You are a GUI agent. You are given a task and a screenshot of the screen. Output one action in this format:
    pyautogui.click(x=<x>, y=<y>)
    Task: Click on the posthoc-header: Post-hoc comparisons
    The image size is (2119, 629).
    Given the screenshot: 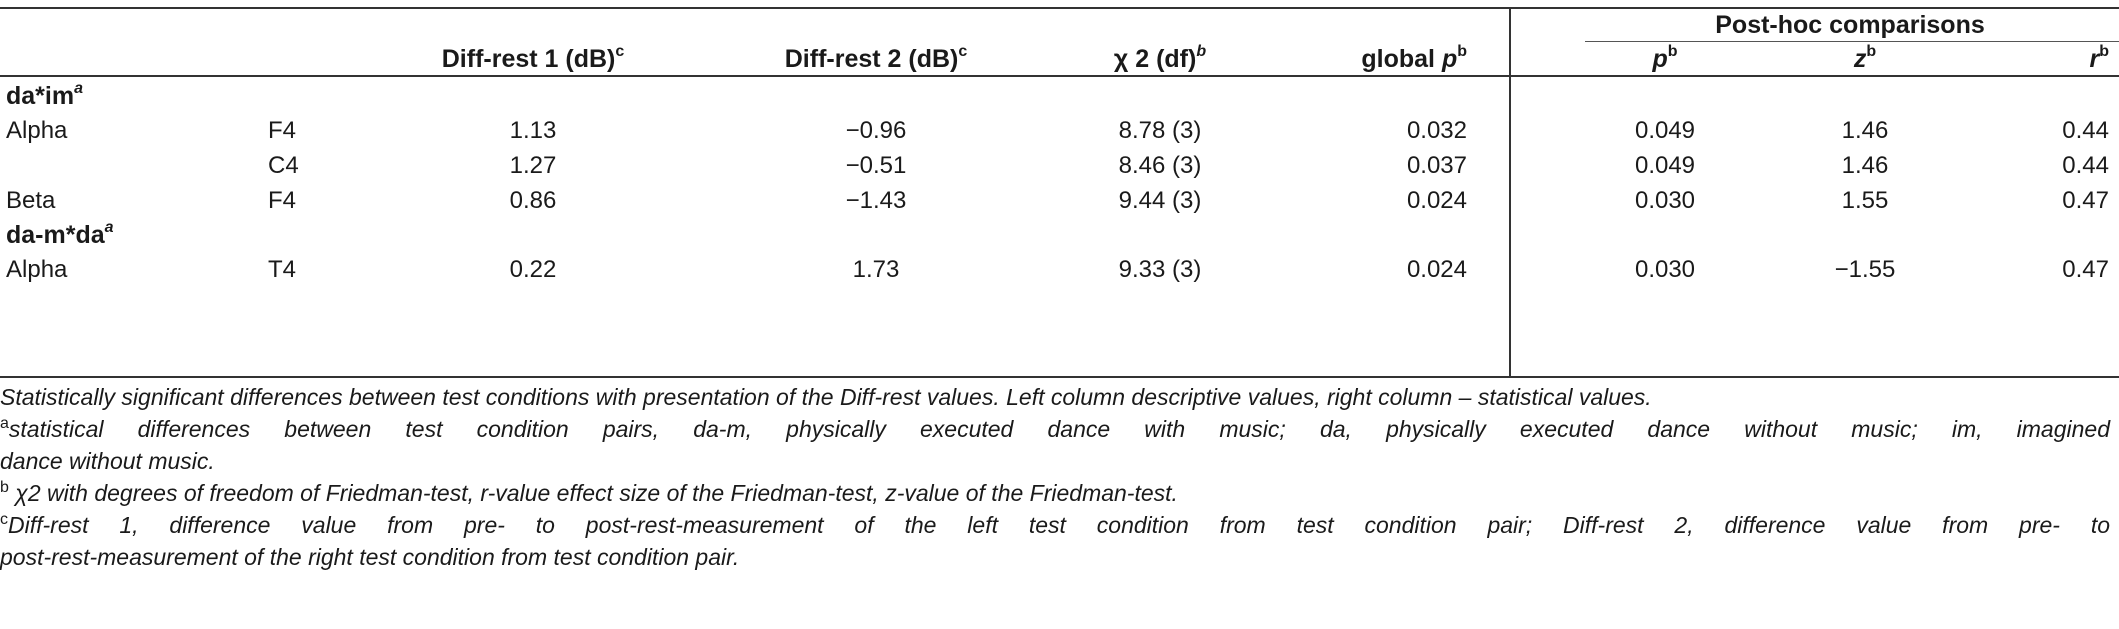 What is the action you would take?
    pyautogui.click(x=1850, y=25)
    